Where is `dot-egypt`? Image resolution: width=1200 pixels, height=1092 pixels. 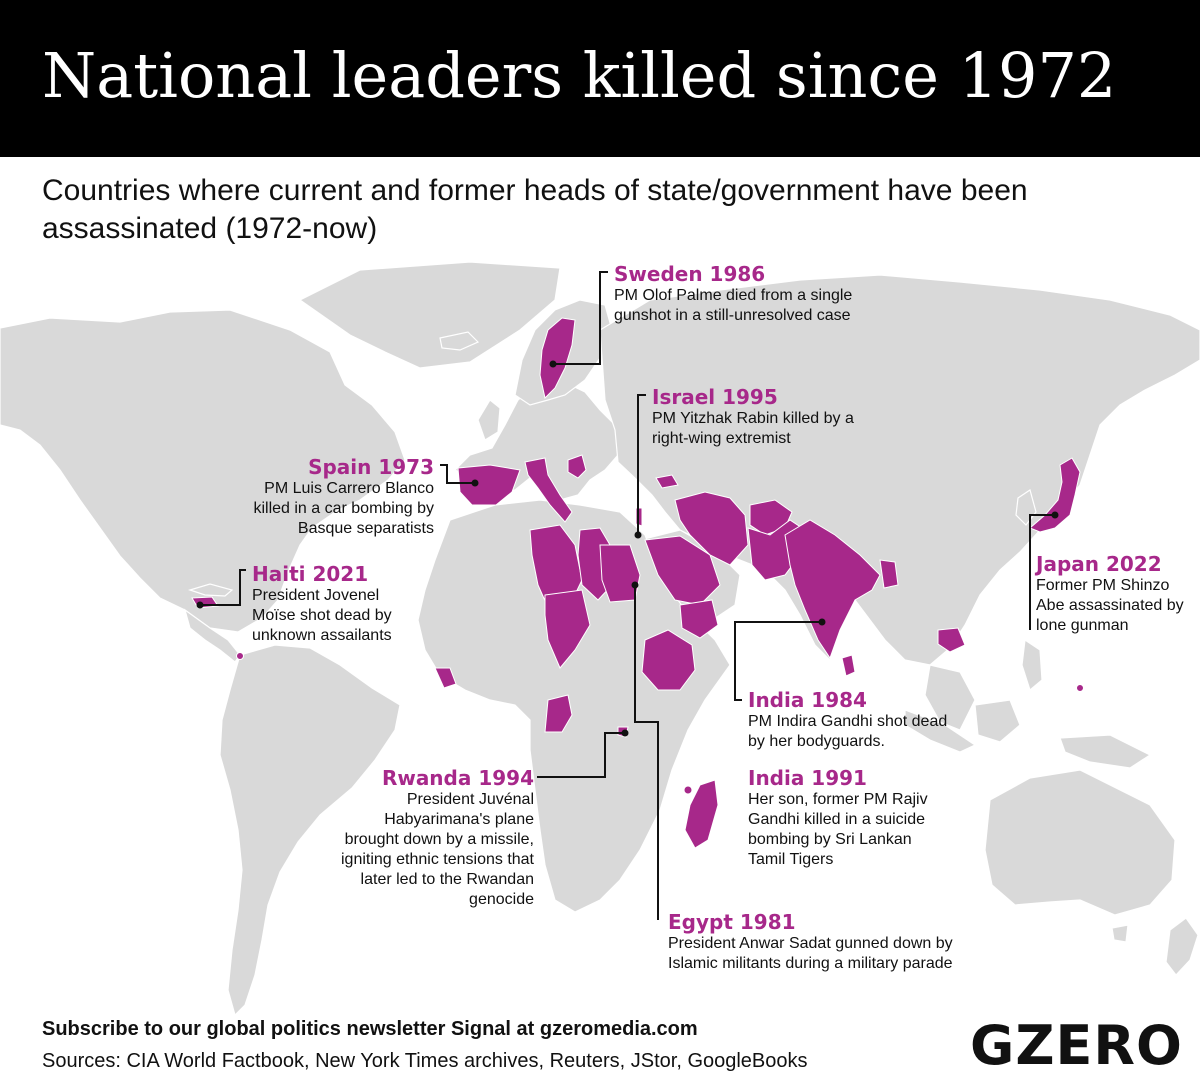
dot-egypt is located at coordinates (635, 585).